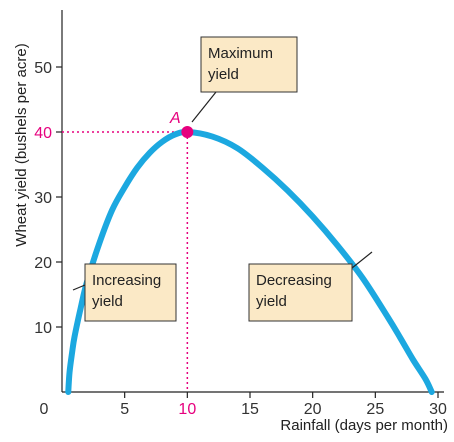  I want to click on x-tick-label: 15, so click(250, 409).